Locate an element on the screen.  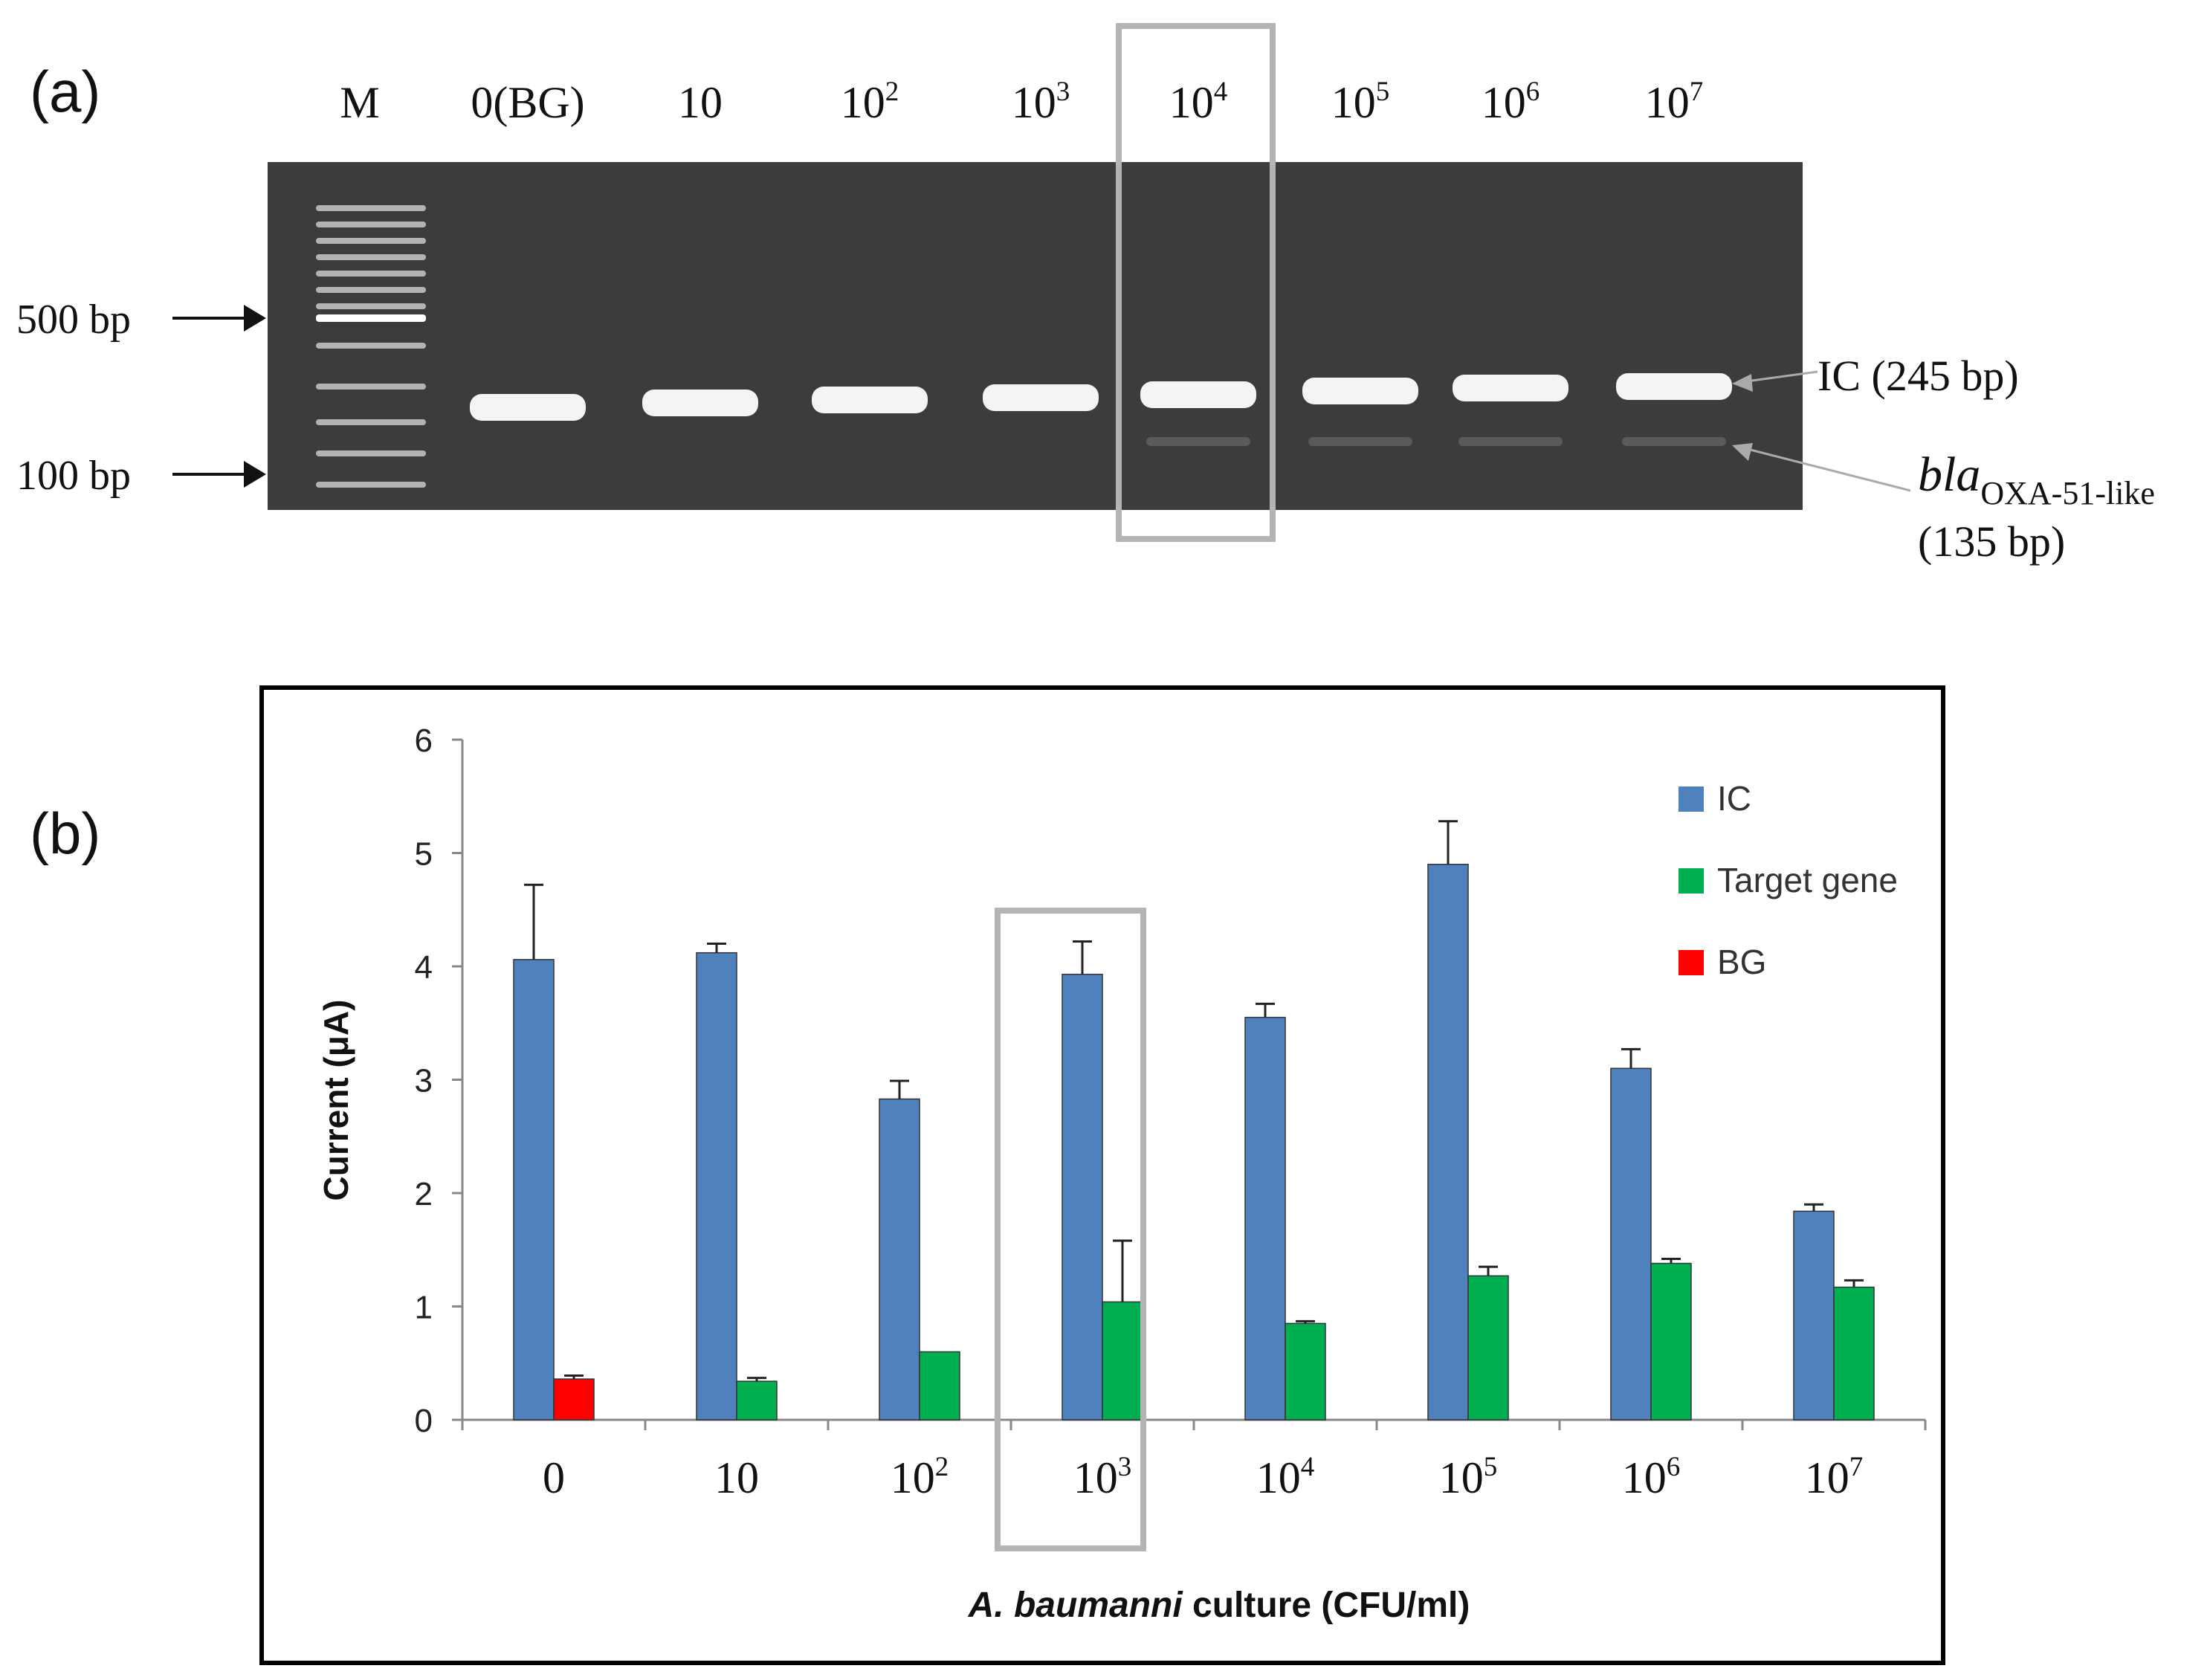
lane-label-2-base: 10 is located at coordinates (701, 102).